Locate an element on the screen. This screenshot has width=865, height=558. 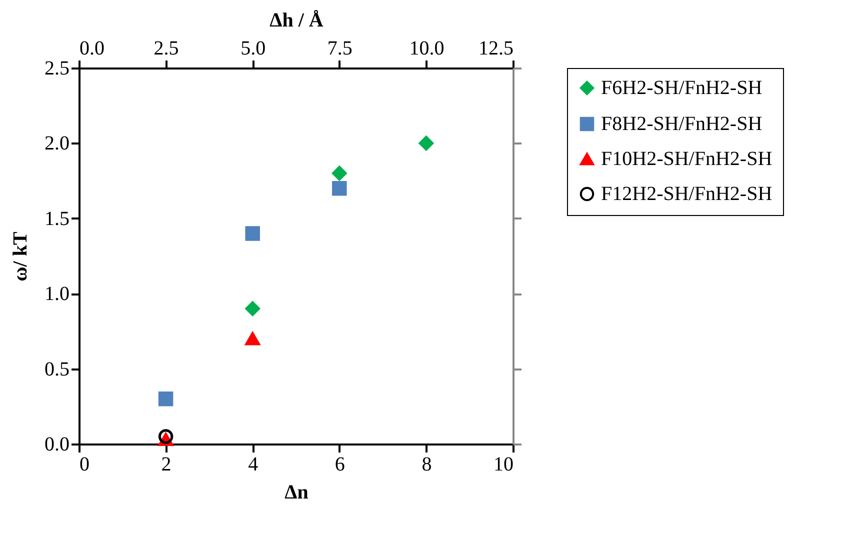
legend-label: F6H2-SH/FnH2-SH is located at coordinates (681, 88).